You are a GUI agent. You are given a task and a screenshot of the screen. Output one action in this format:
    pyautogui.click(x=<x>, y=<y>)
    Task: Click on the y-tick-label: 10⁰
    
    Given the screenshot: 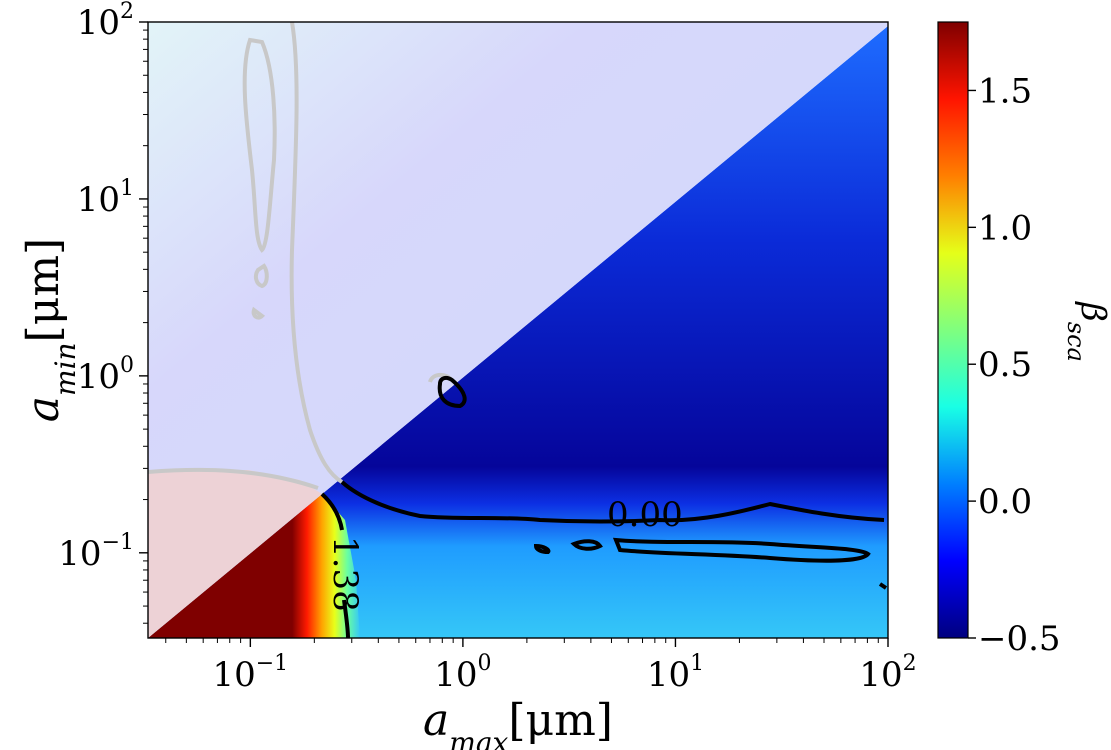 What is the action you would take?
    pyautogui.click(x=105, y=375)
    